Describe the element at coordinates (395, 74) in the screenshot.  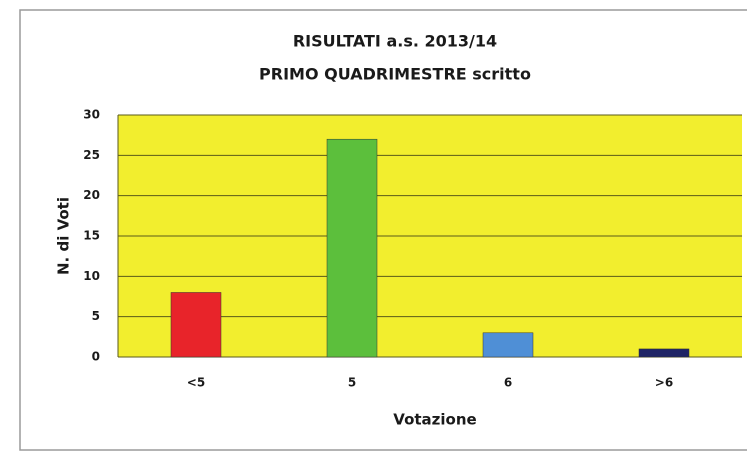
I see `chart-subtitle: PRIMO QUADRIMESTRE scritto` at that location.